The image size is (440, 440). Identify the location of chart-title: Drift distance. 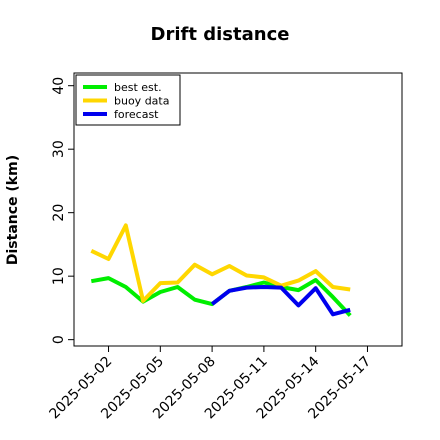
(220, 34).